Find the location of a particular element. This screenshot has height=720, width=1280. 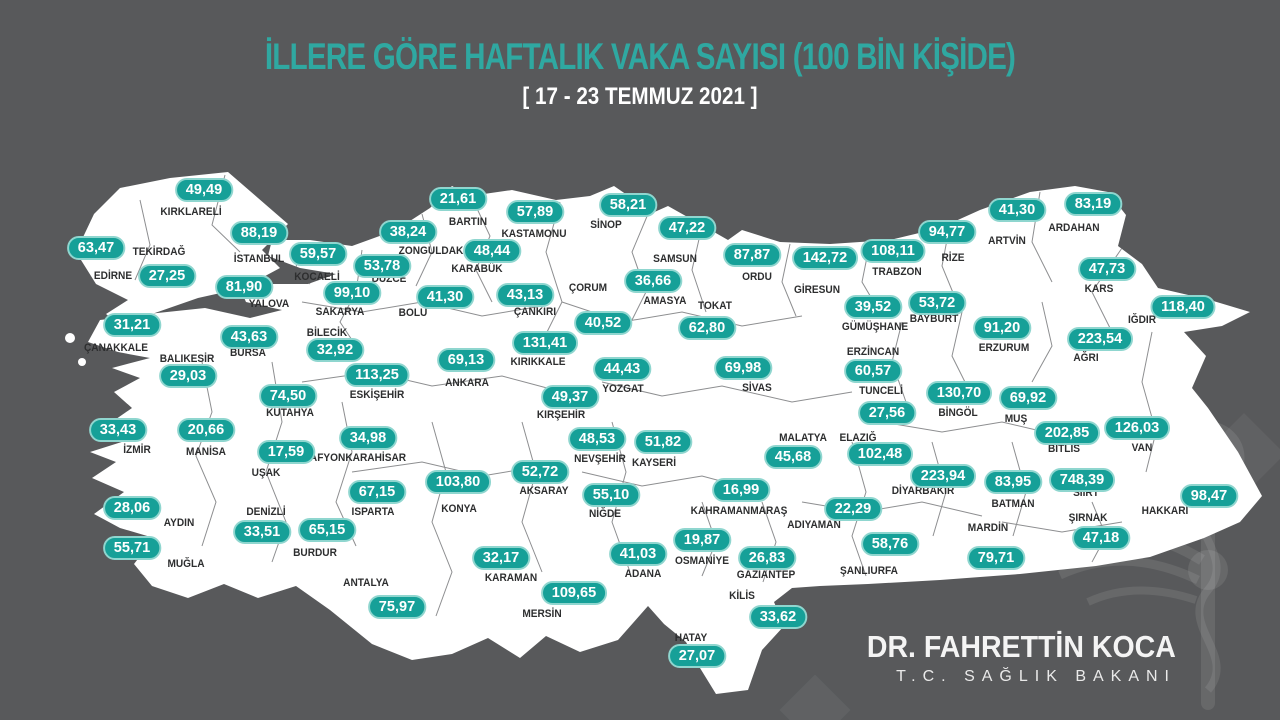

province-value-badge: 58,21 is located at coordinates (628, 205).